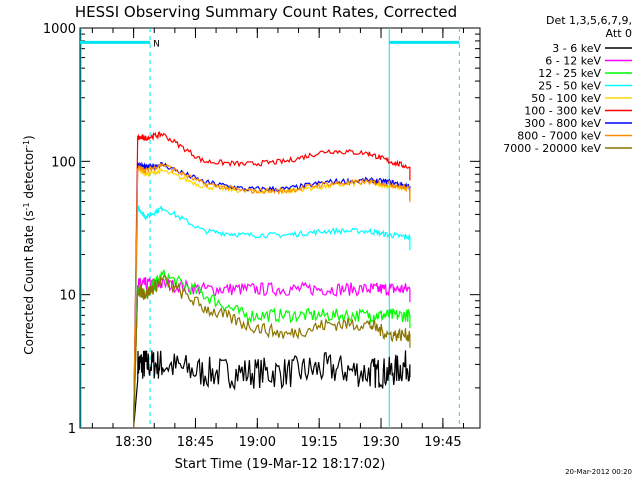  I want to click on legend-label: 12 - 25 keV, so click(569, 73).